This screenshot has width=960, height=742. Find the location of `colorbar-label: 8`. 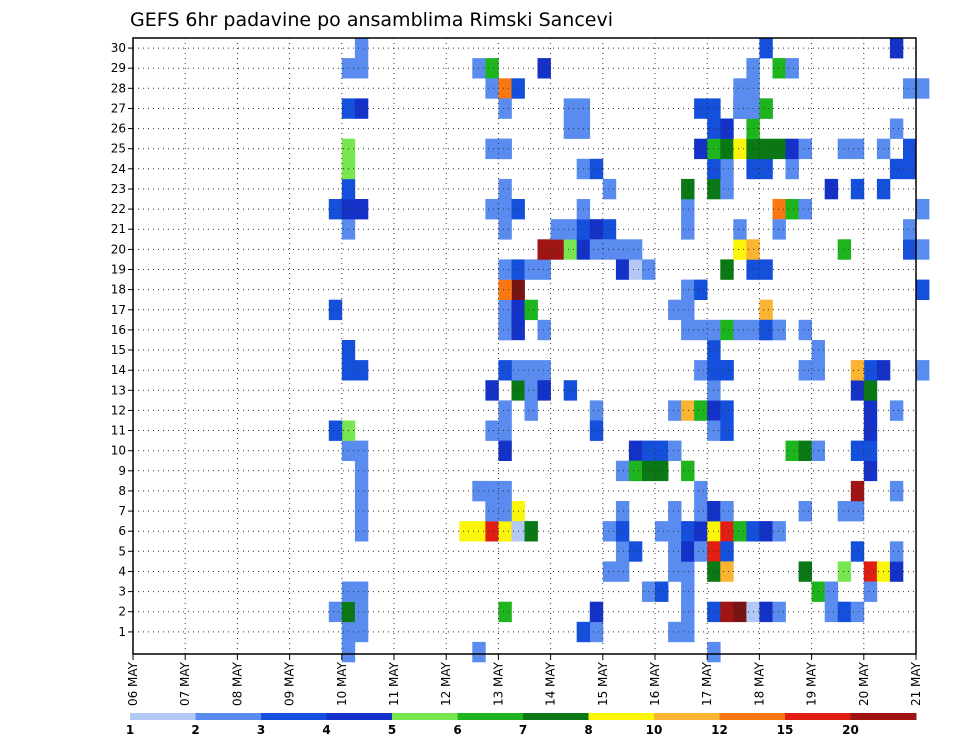

colorbar-label: 8 is located at coordinates (588, 730).